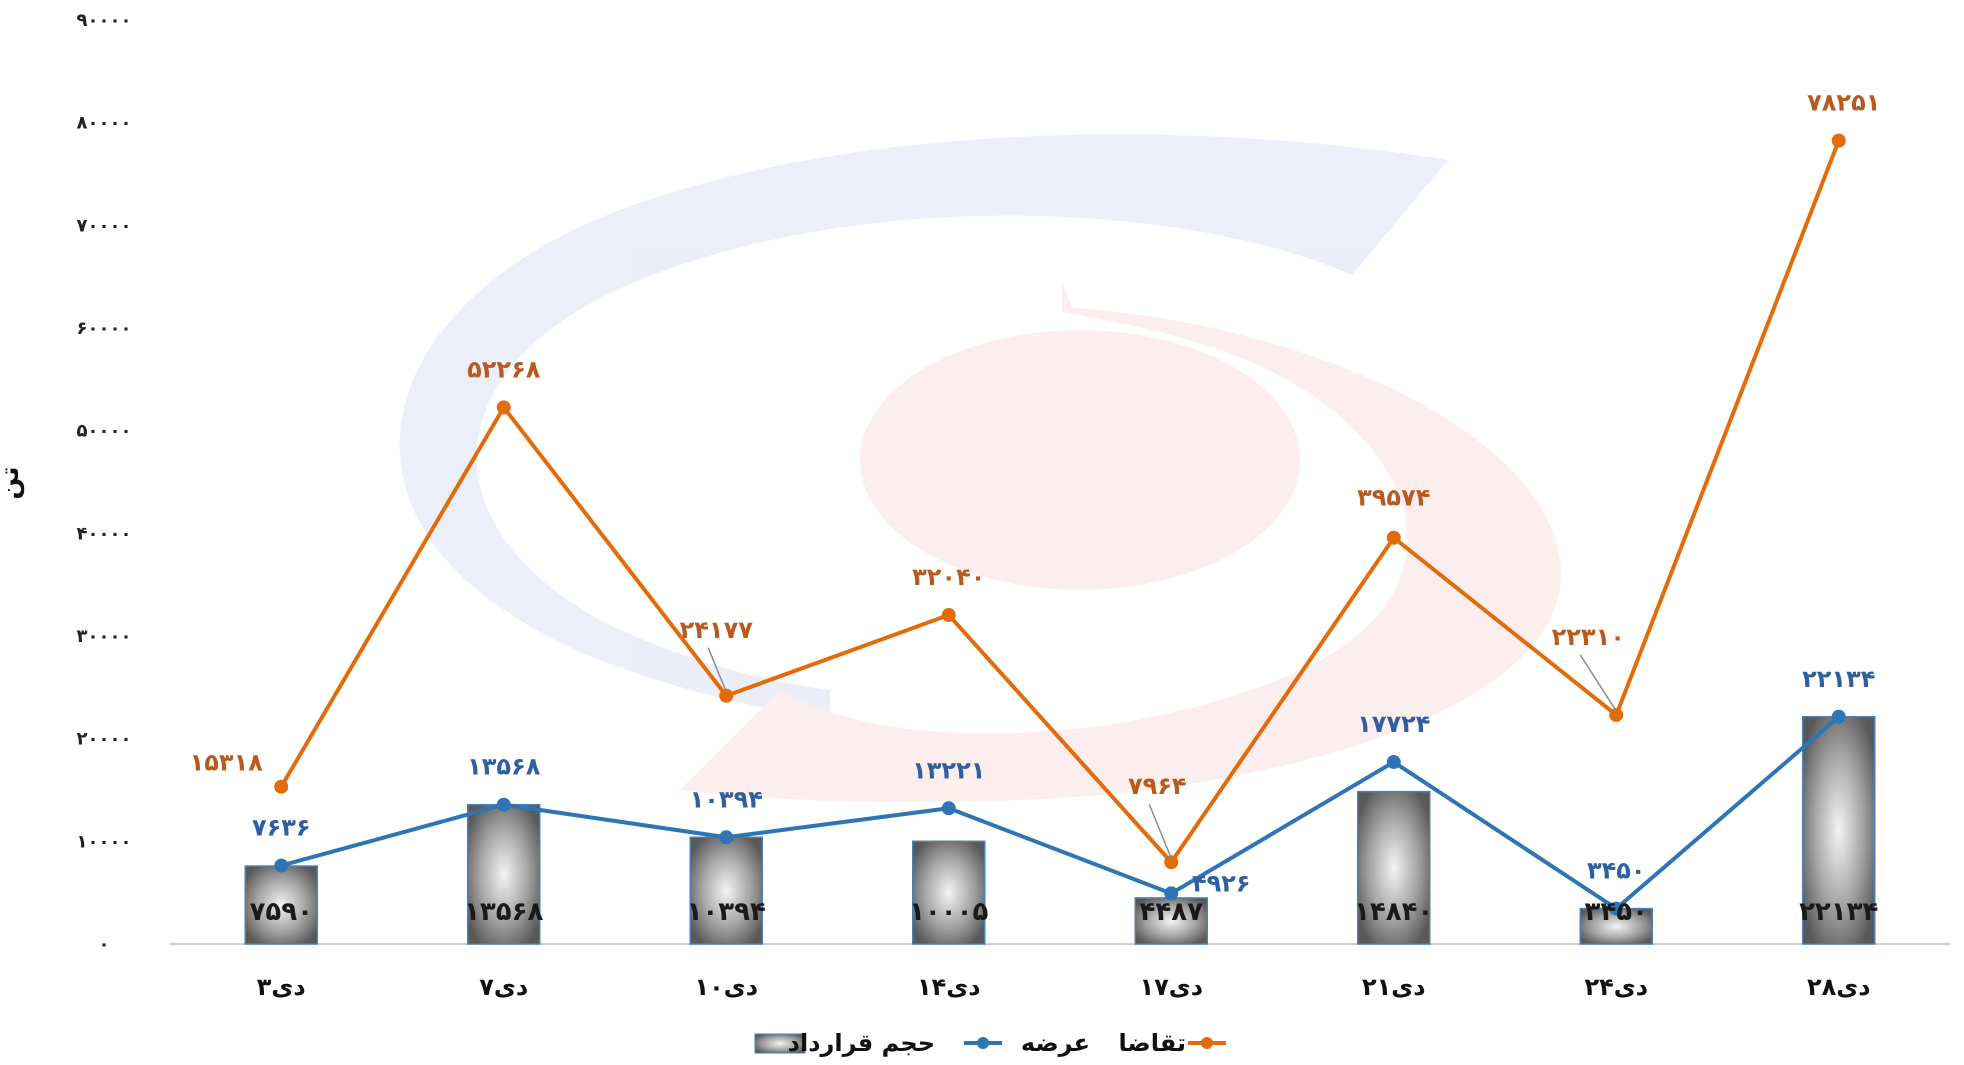 Image resolution: width=1964 pixels, height=1065 pixels. Describe the element at coordinates (717, 630) in the screenshot. I see `demand-data-label: ۲۴۱۷۷` at that location.